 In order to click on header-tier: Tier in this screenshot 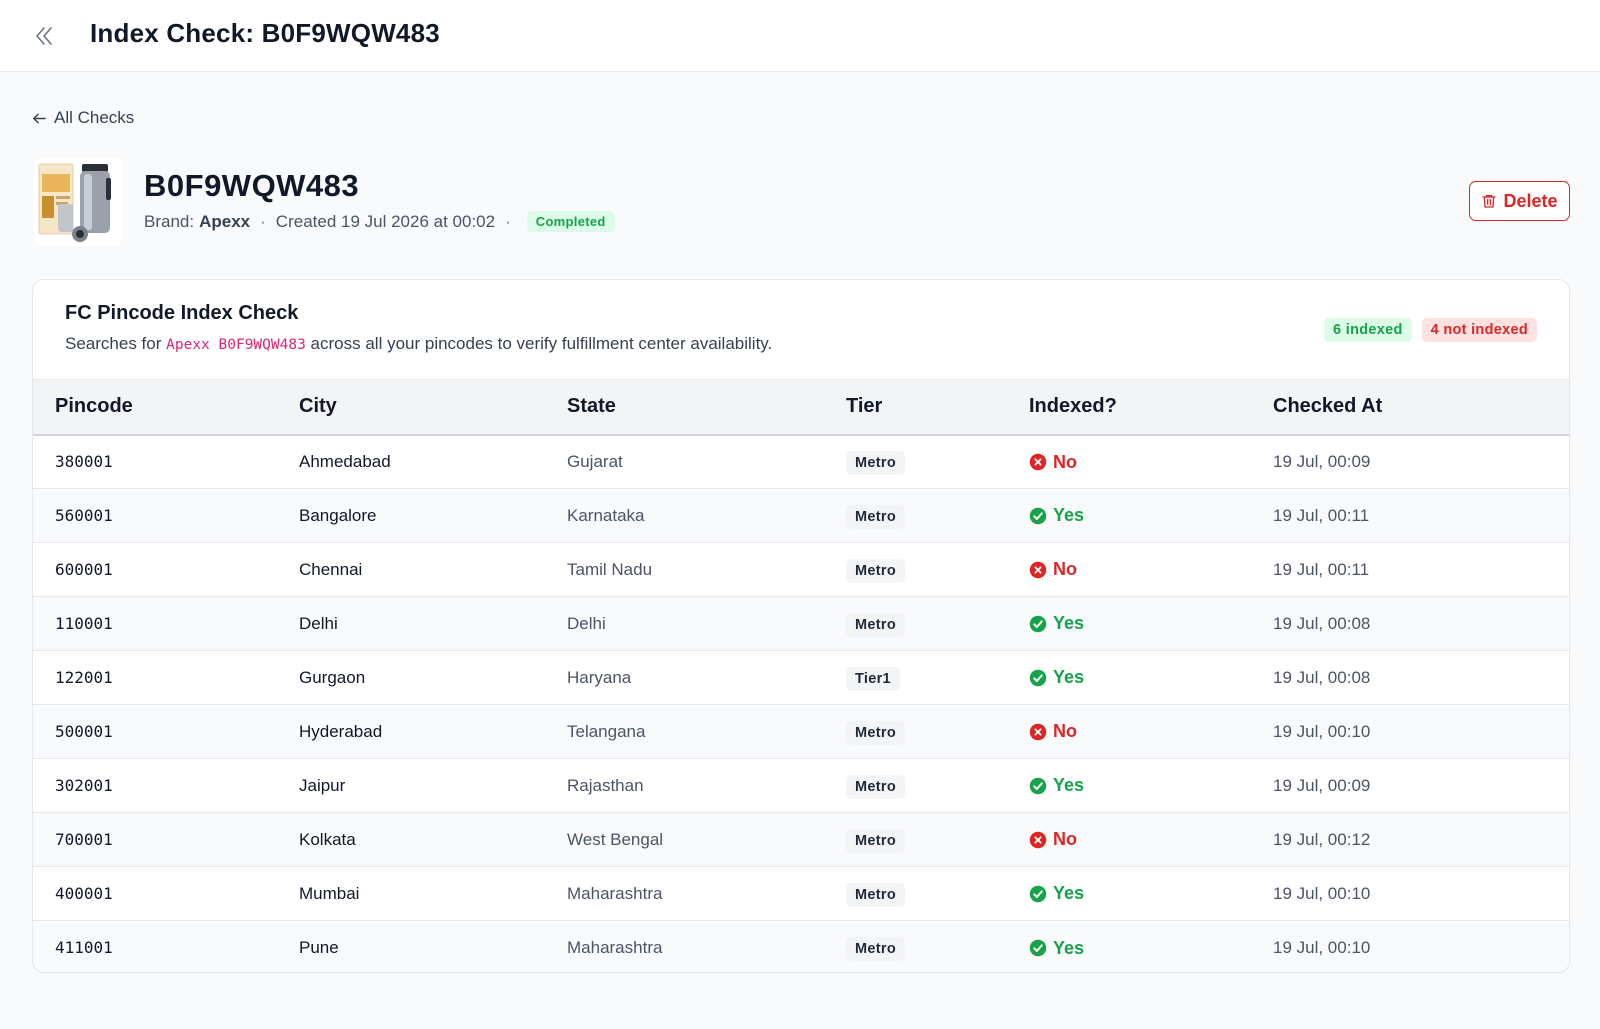, I will do `click(864, 406)`.